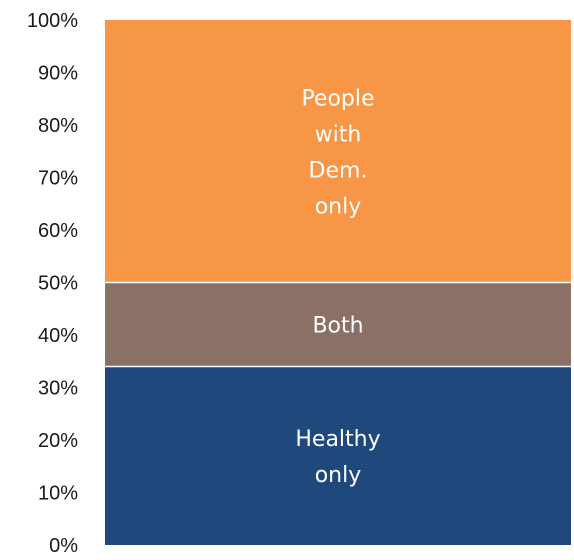 The width and height of the screenshot is (574, 560). Describe the element at coordinates (58, 74) in the screenshot. I see `y-tick-label: 90%` at that location.